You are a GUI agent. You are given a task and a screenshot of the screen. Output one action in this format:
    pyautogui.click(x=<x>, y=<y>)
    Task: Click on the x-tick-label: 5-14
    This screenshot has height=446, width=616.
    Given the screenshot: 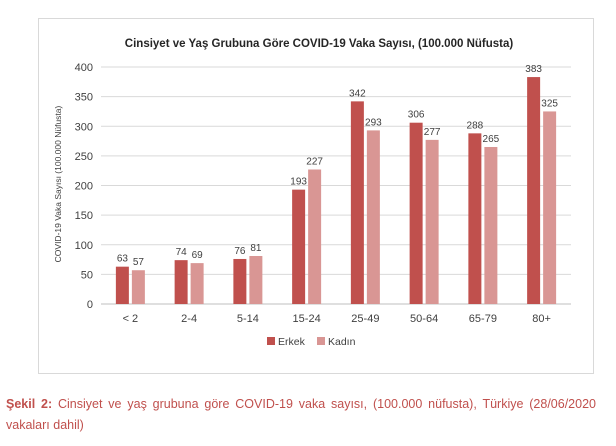 What is the action you would take?
    pyautogui.click(x=248, y=319)
    